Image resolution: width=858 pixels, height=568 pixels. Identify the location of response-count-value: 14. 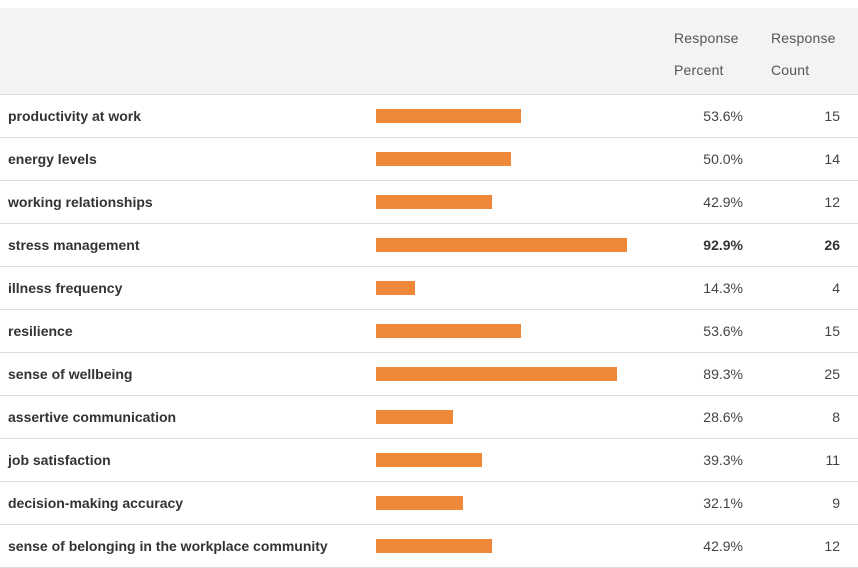
(832, 159).